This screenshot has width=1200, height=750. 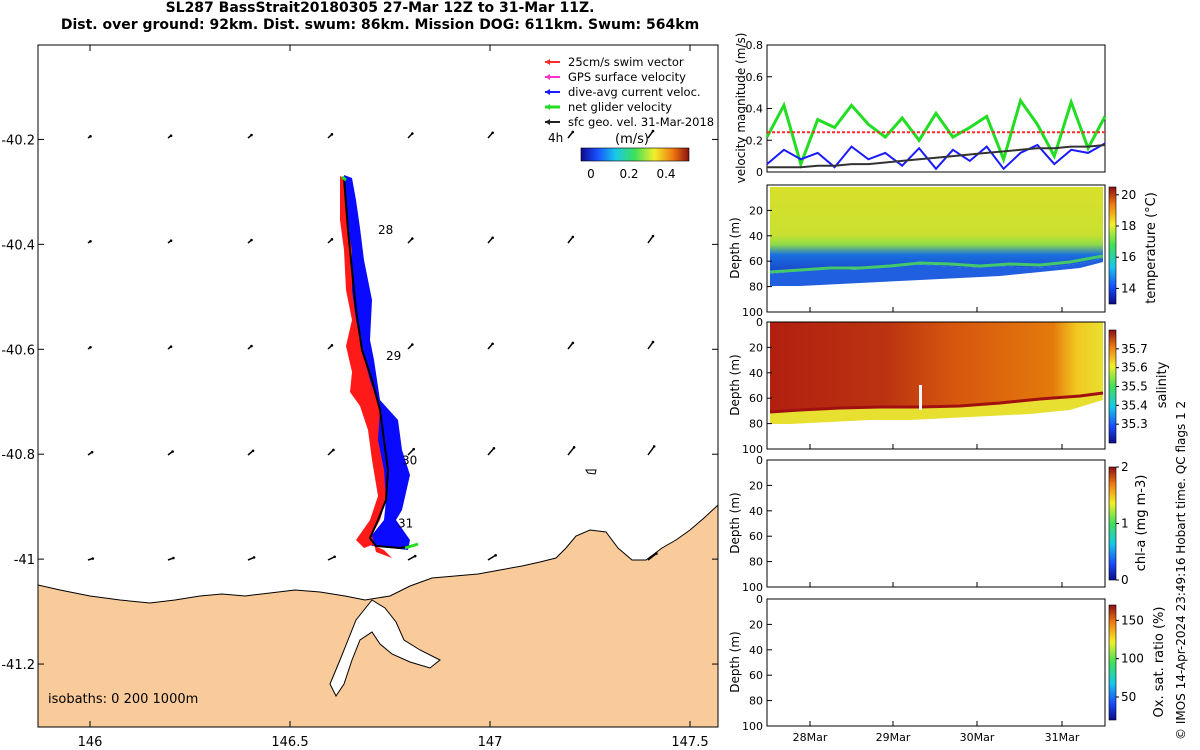 What do you see at coordinates (755, 77) in the screenshot?
I see `vel-ytick-label: 0.6` at bounding box center [755, 77].